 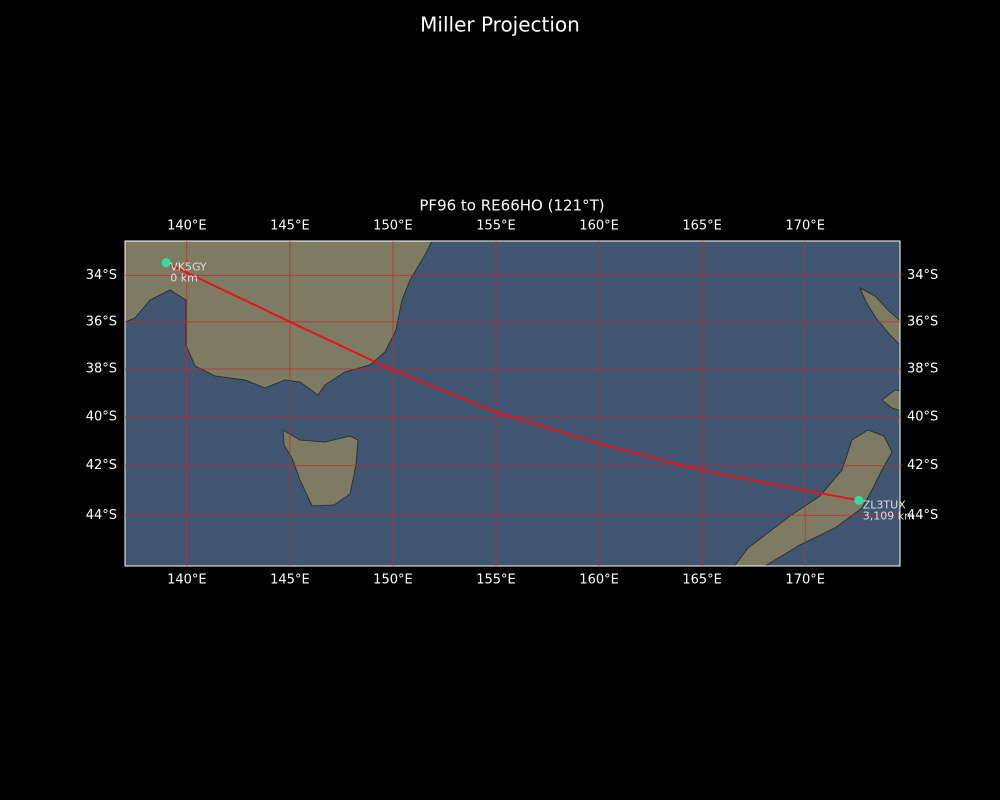 What do you see at coordinates (922, 465) in the screenshot?
I see `y-tick-label-right: 42°S` at bounding box center [922, 465].